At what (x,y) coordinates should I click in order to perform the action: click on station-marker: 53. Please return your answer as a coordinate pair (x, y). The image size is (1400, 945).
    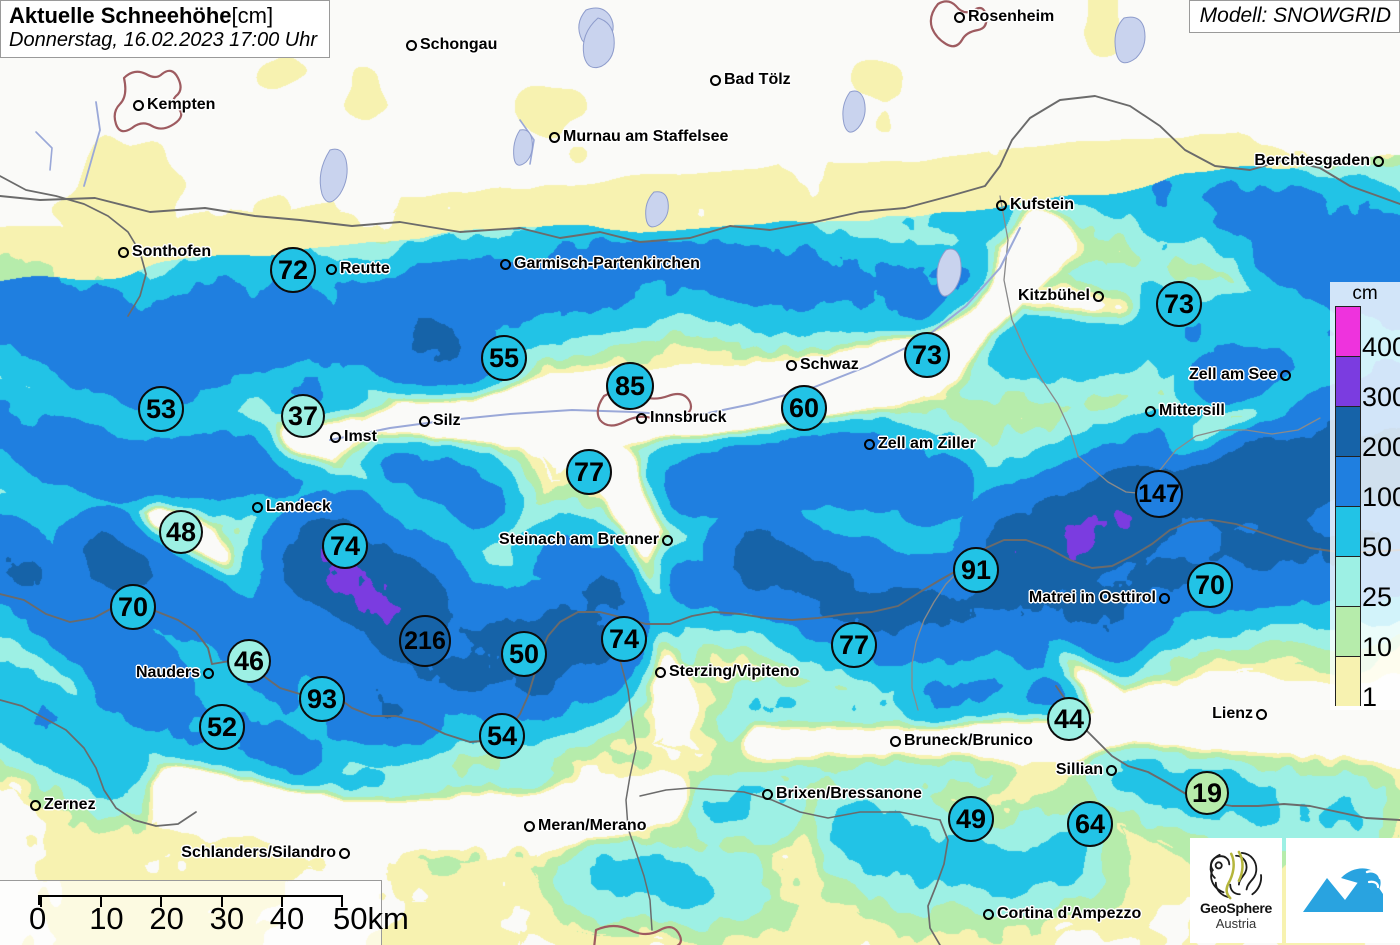
    Looking at the image, I should click on (161, 409).